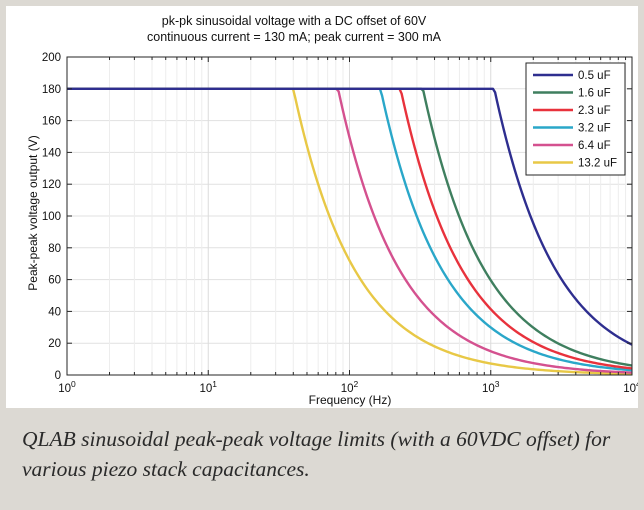 Image resolution: width=644 pixels, height=510 pixels. Describe the element at coordinates (594, 94) in the screenshot. I see `legend-label: 1.6 uF` at that location.